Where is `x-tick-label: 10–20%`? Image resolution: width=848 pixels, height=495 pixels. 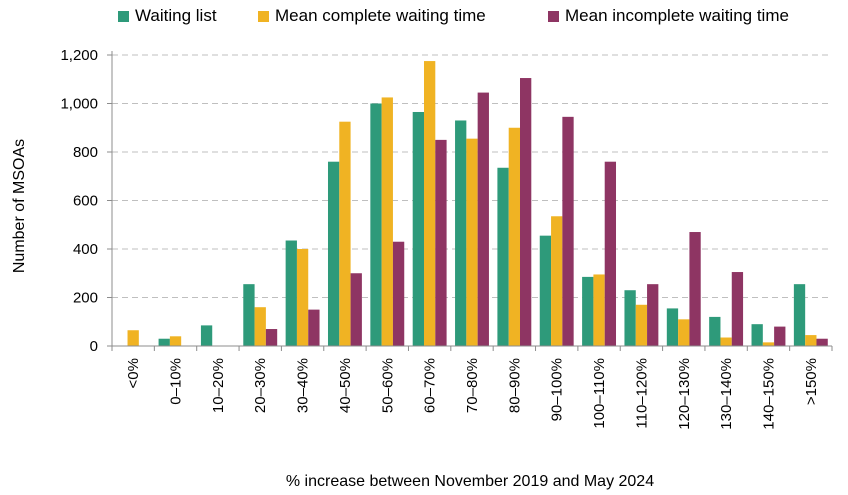
x-tick-label: 10–20% is located at coordinates (218, 385).